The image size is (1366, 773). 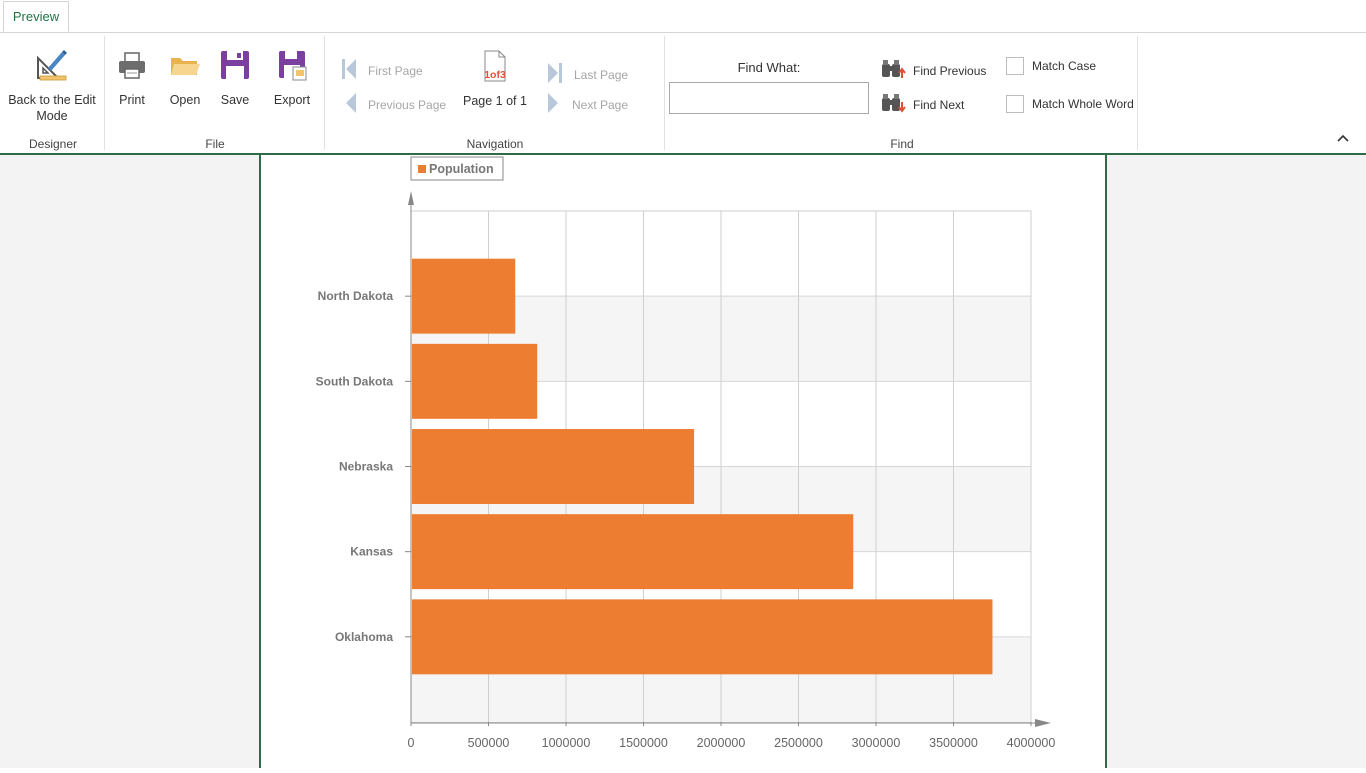 What do you see at coordinates (364, 637) in the screenshot?
I see `y-tick-label: Oklahoma` at bounding box center [364, 637].